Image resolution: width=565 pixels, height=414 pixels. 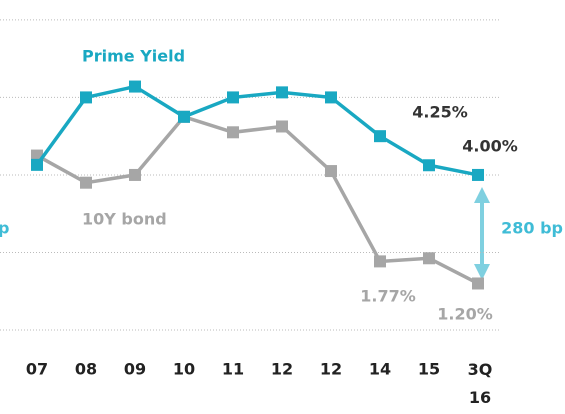 What do you see at coordinates (388, 296) in the screenshot?
I see `value-label: 1.77%` at bounding box center [388, 296].